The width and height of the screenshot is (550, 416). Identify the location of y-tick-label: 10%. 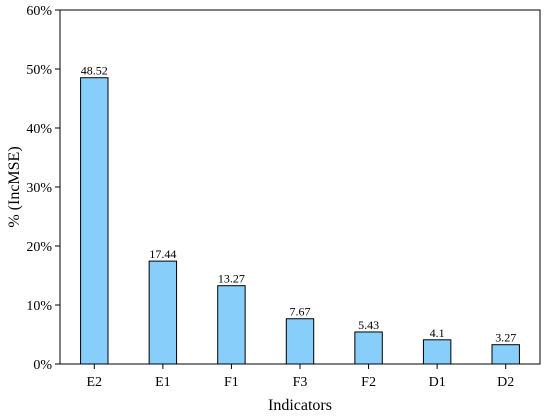
(39, 306).